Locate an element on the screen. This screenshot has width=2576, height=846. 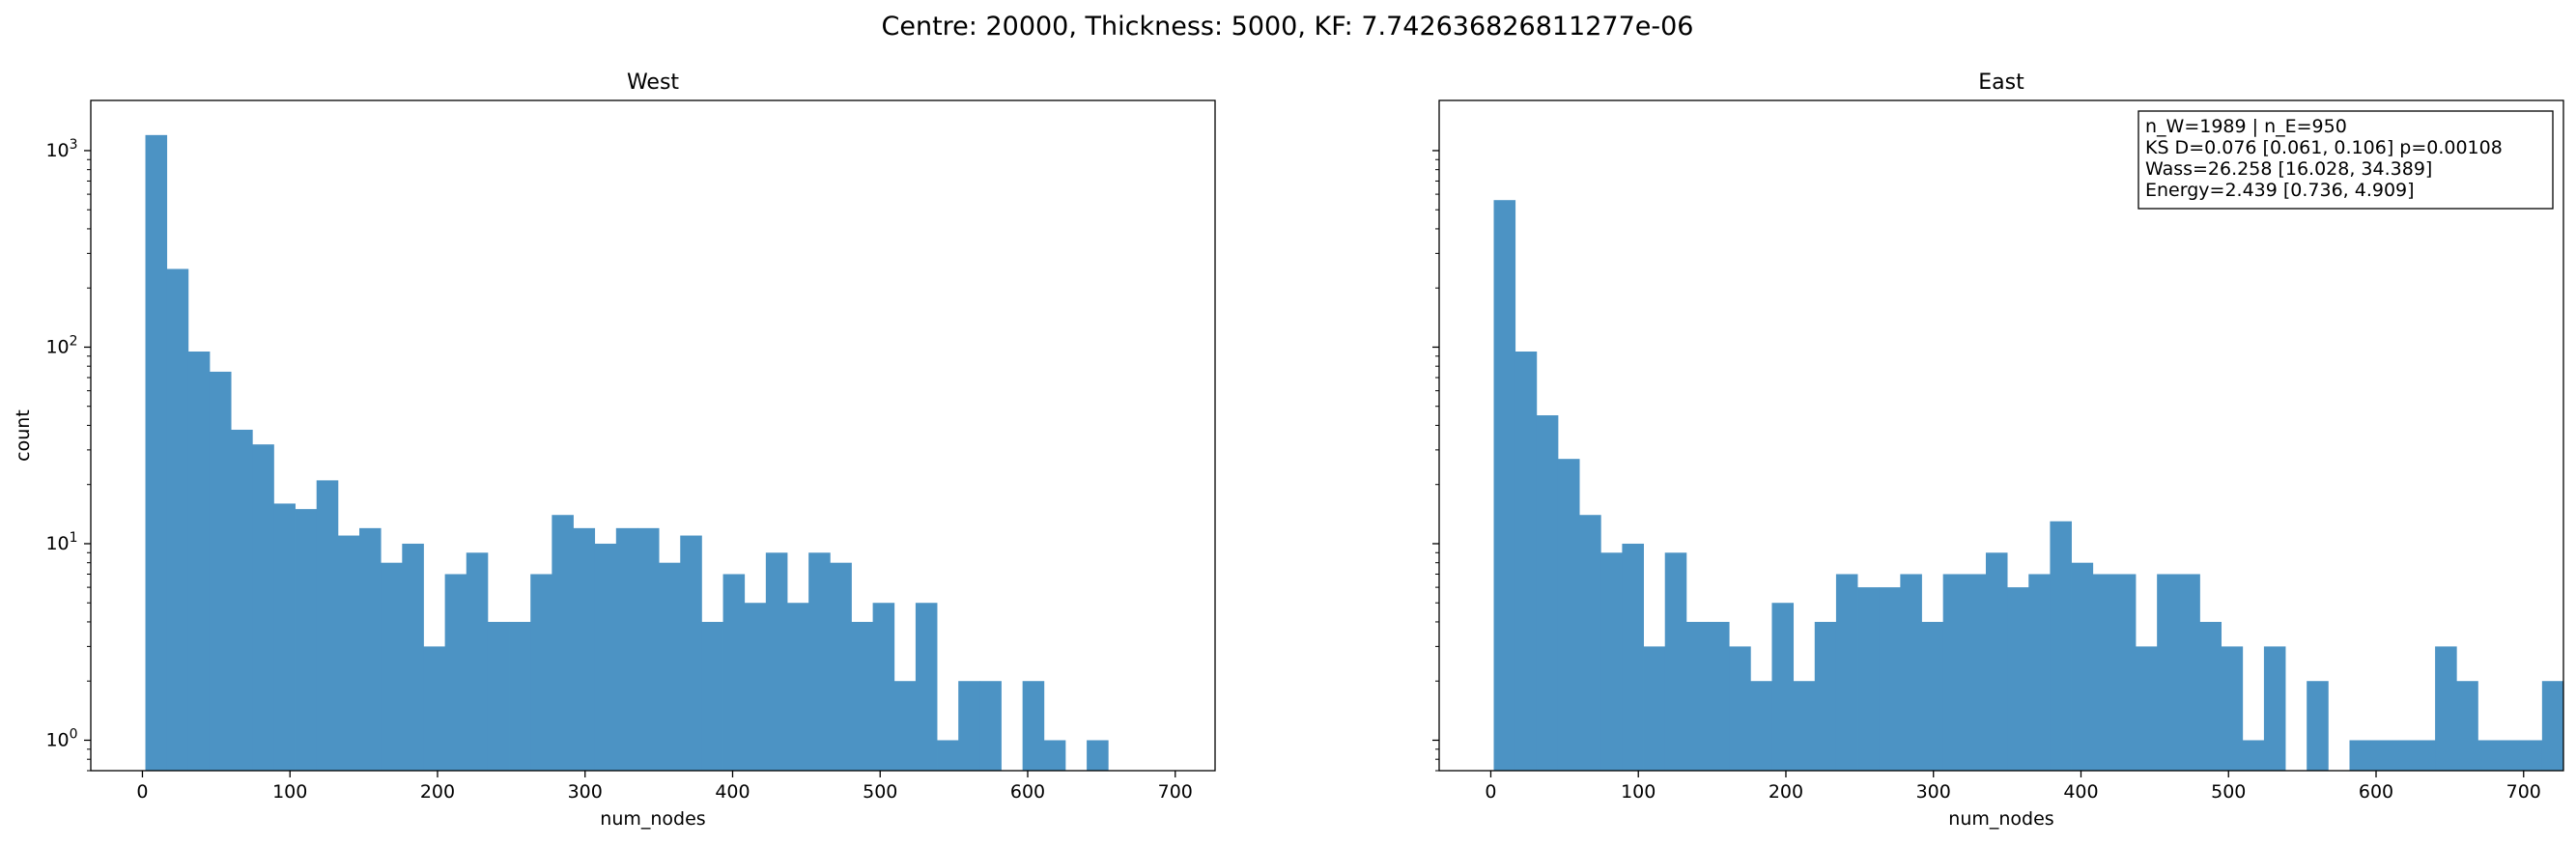
y-tick-label: 10⁰ is located at coordinates (61, 738).